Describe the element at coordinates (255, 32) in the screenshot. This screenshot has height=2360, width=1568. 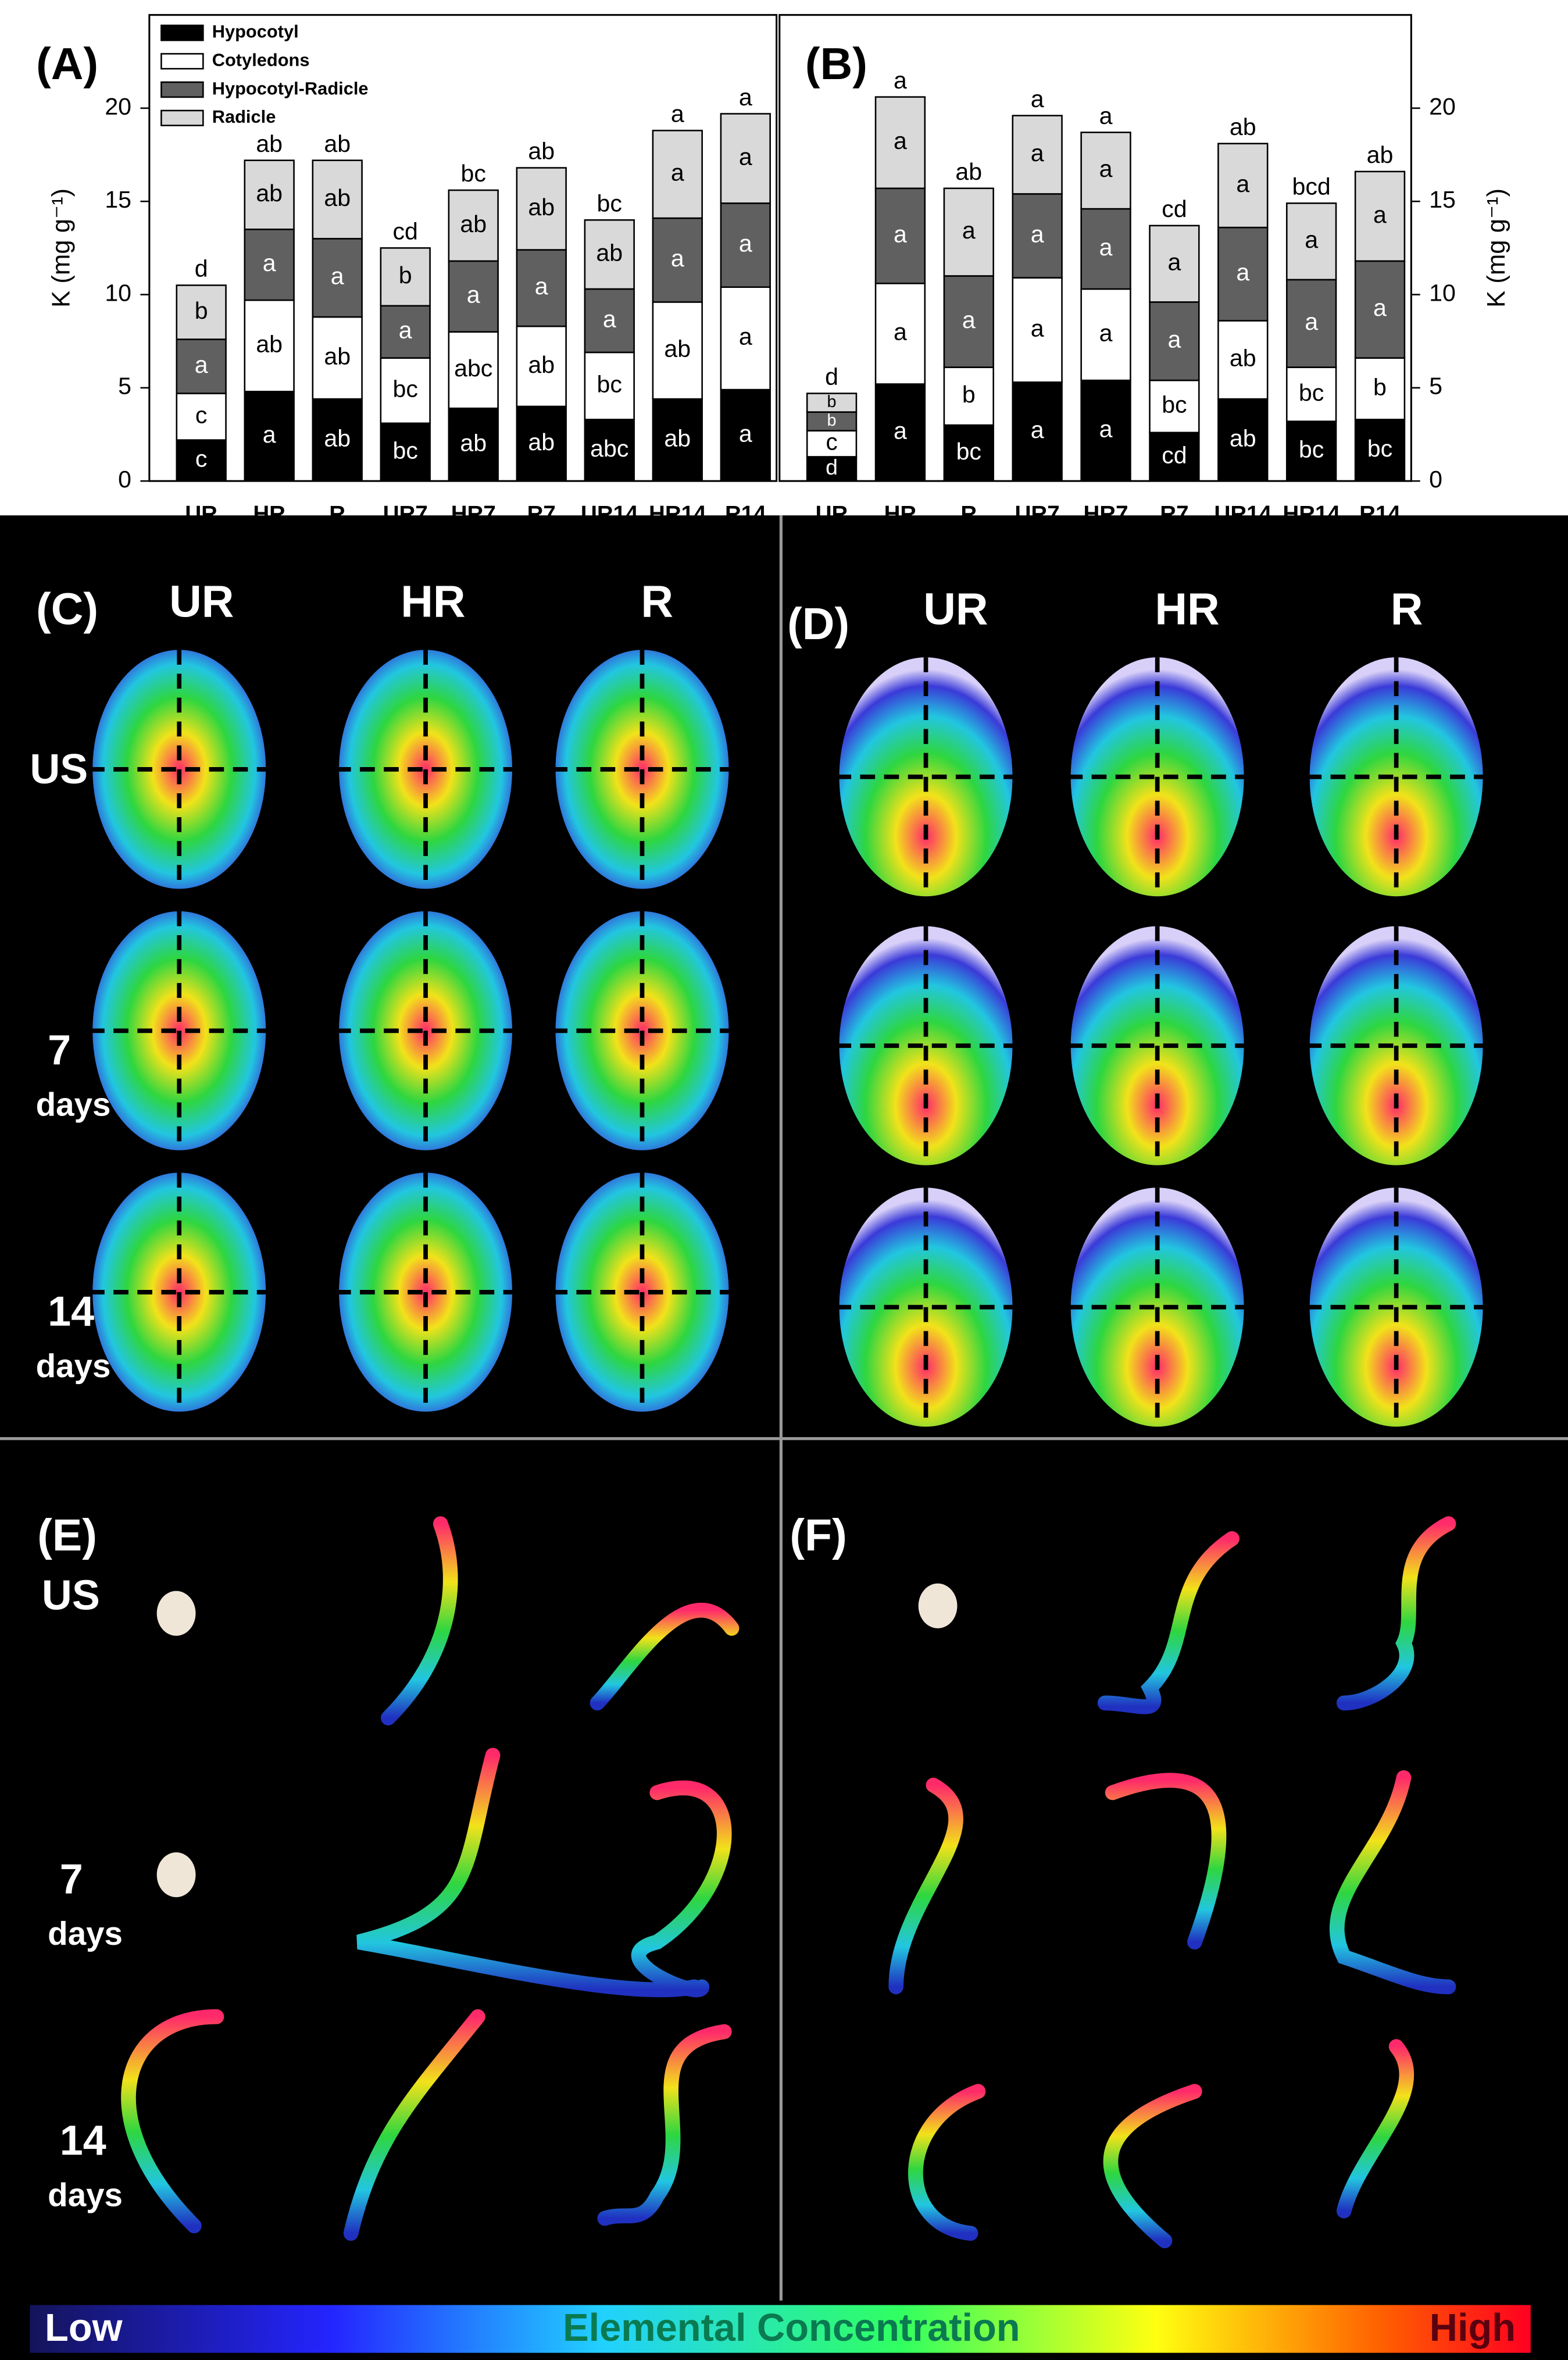
I see `legend-label: Hypocotyl` at that location.